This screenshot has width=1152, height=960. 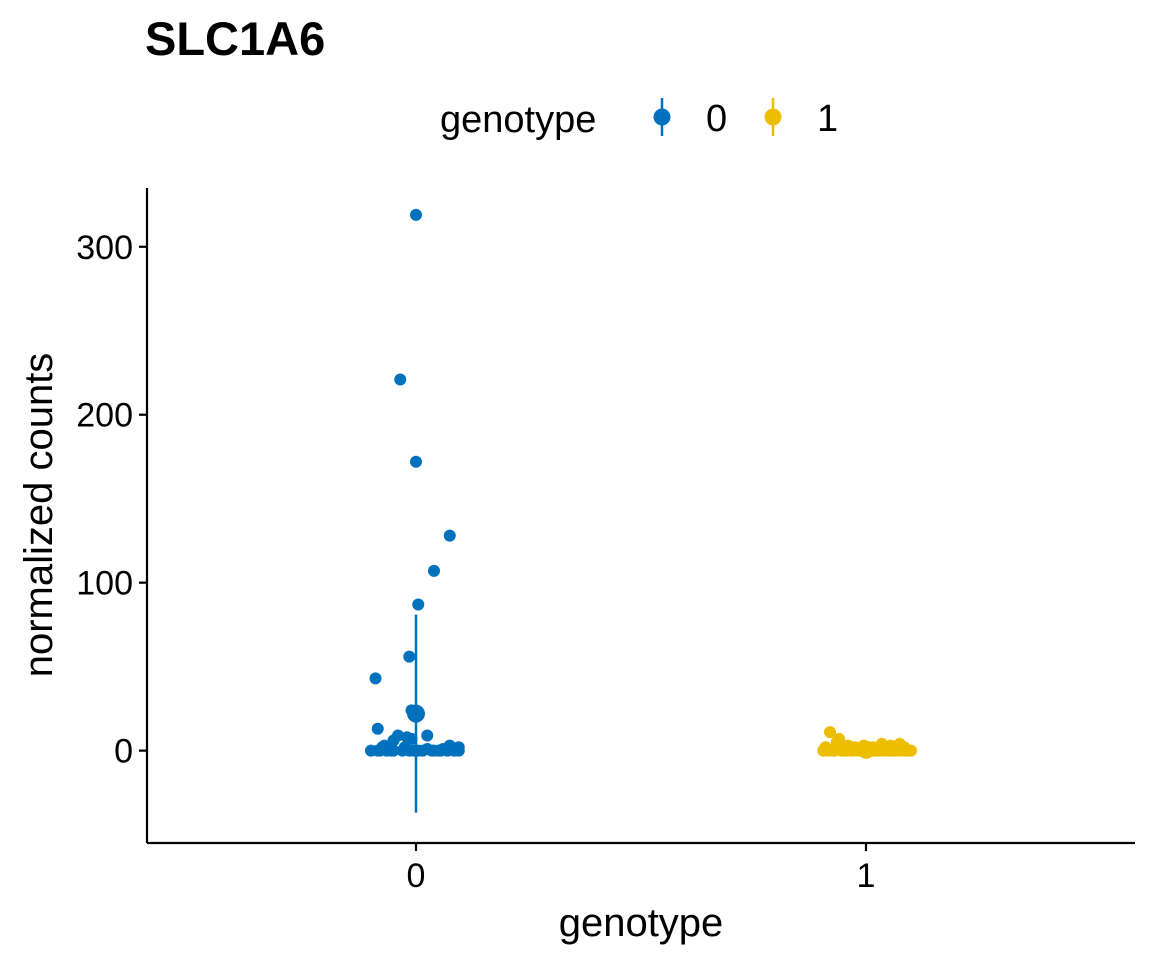 What do you see at coordinates (690, 119) in the screenshot?
I see `legend-entry: 0` at bounding box center [690, 119].